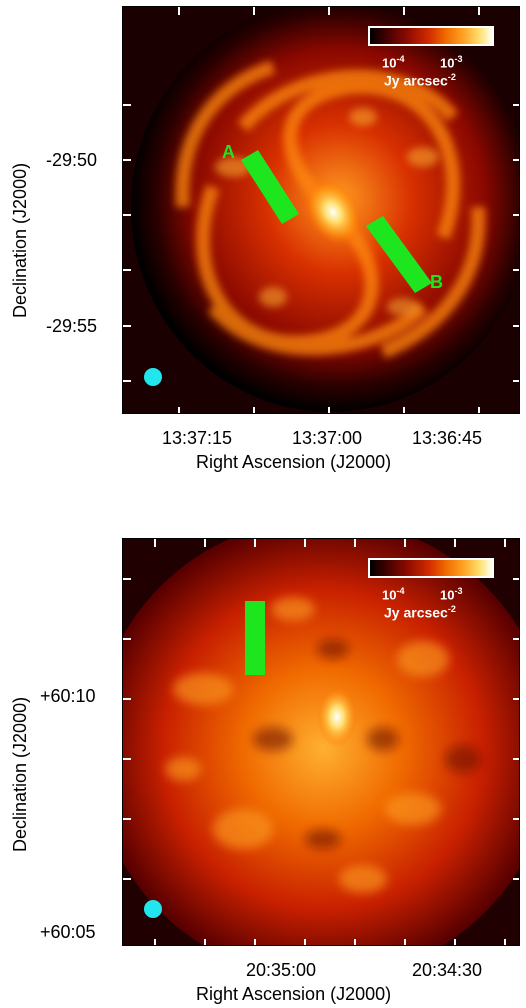 The width and height of the screenshot is (526, 1008). I want to click on x-tick-label: 13:37:00, so click(327, 438).